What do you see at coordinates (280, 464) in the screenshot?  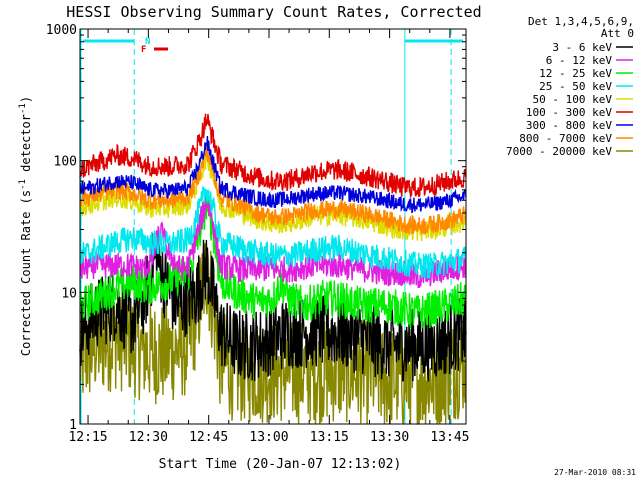 I see `x-axis-label: Start Time (20-Jan-07 12:13:02)` at bounding box center [280, 464].